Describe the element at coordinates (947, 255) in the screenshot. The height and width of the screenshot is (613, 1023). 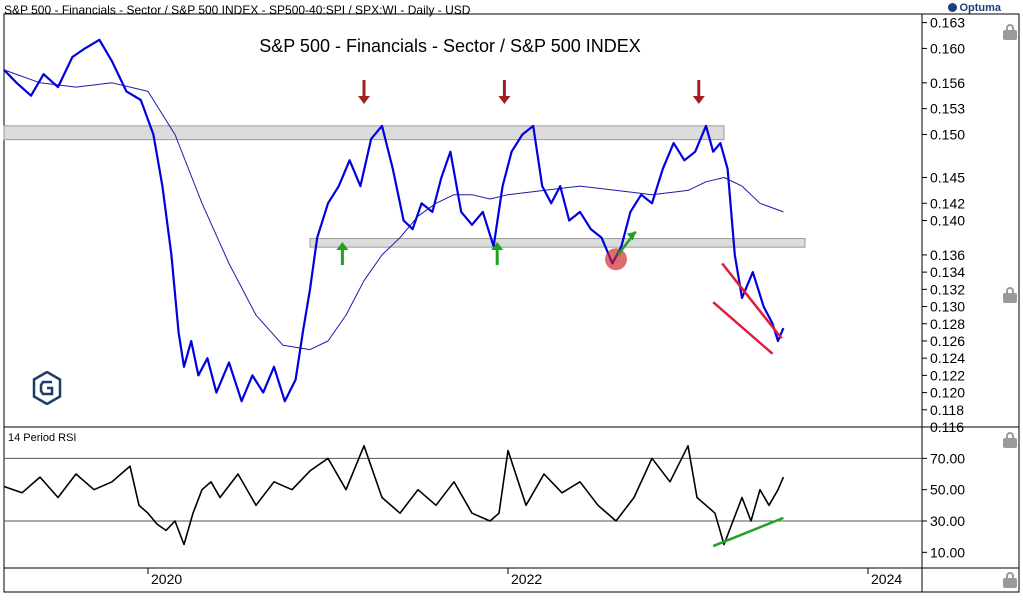
I see `y-tick-label: 0.136` at that location.